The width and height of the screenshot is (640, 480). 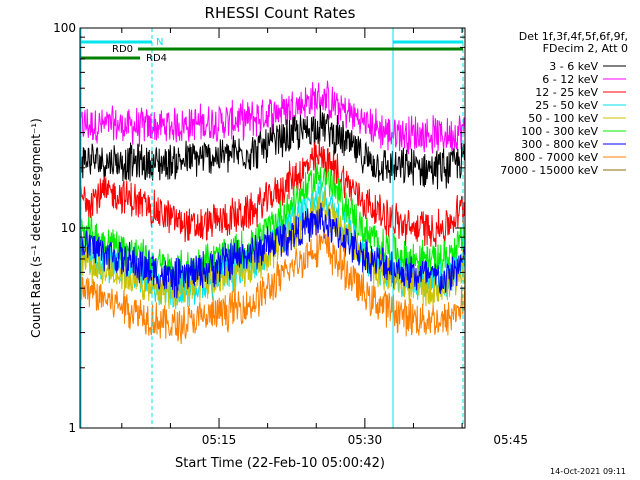 What do you see at coordinates (549, 170) in the screenshot?
I see `legend-label: 7000 - 15000 keV` at bounding box center [549, 170].